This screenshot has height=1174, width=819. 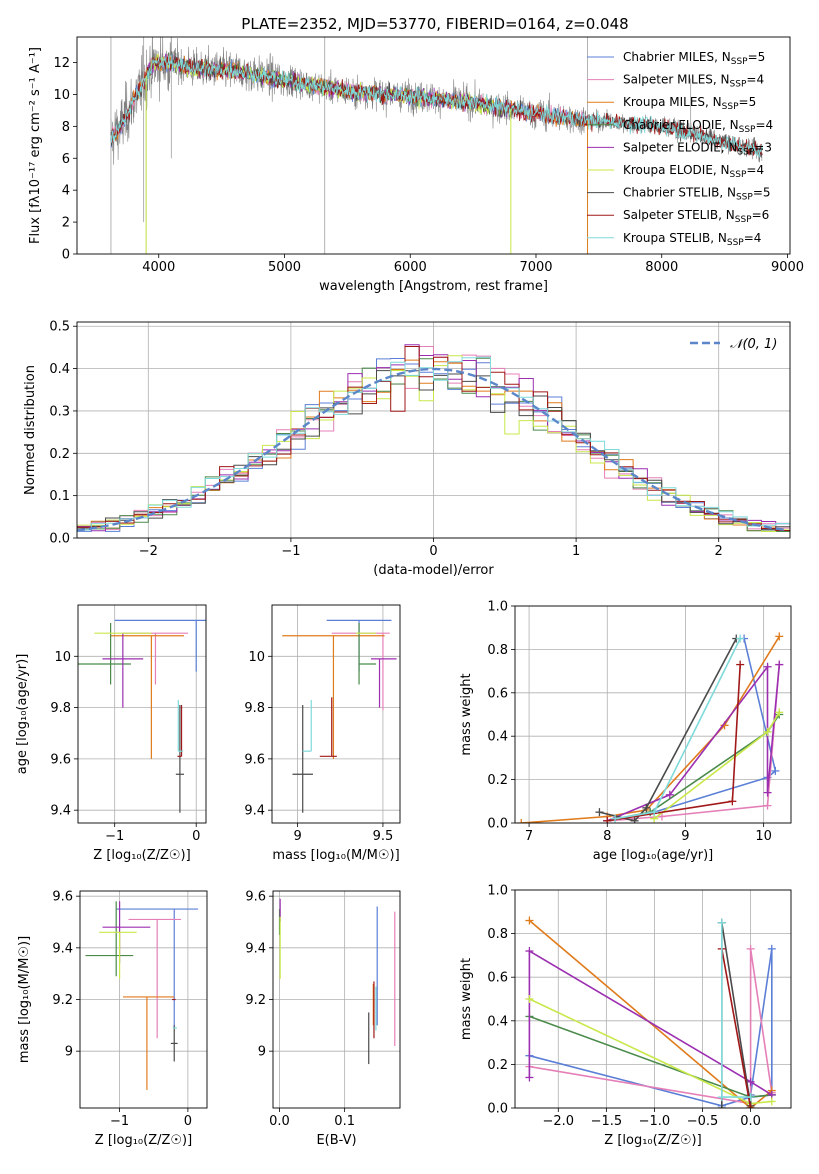 What do you see at coordinates (35, 145) in the screenshot?
I see `y-axis-label: Flux [fλ10⁻¹⁷ erg cm⁻² s⁻¹ A⁻¹]` at bounding box center [35, 145].